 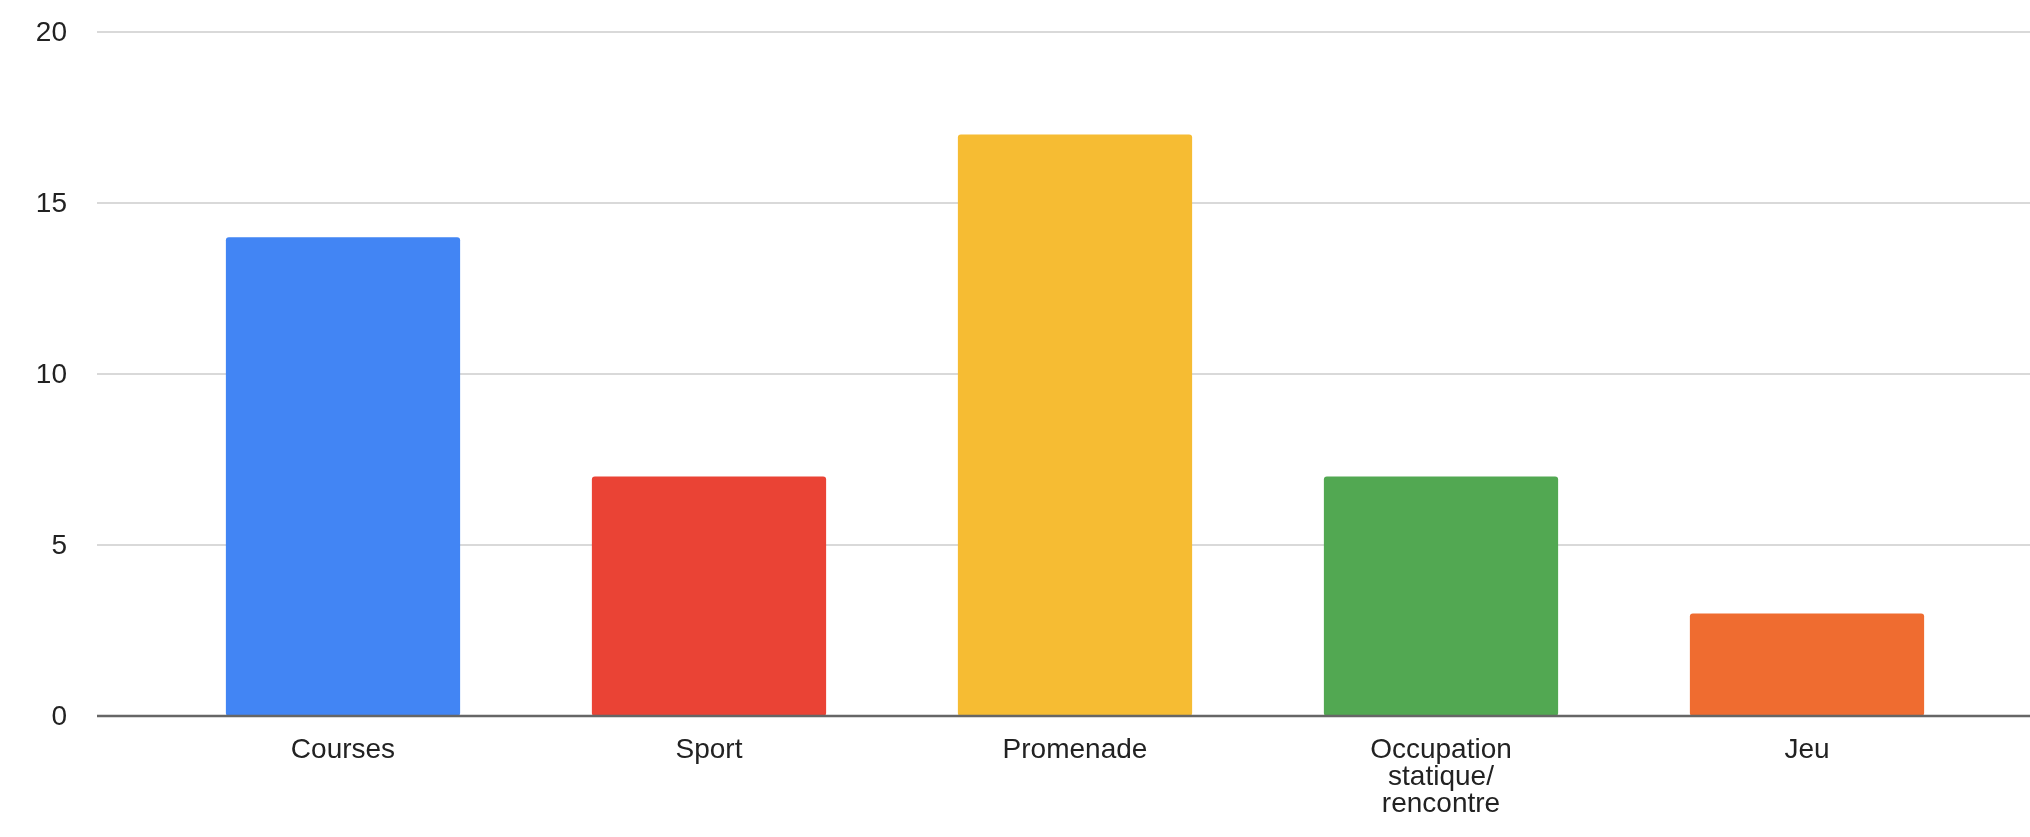 I want to click on x-tick-label: Sport, so click(x=709, y=748).